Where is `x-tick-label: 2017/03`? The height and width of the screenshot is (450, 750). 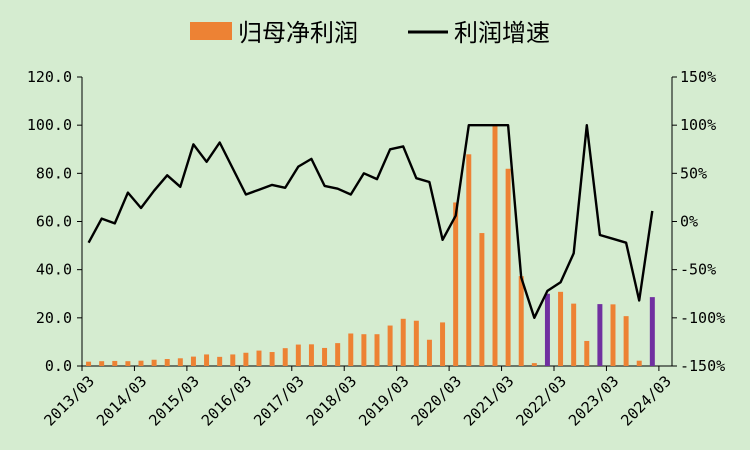
x-tick-label: 2017/03 is located at coordinates (278, 400).